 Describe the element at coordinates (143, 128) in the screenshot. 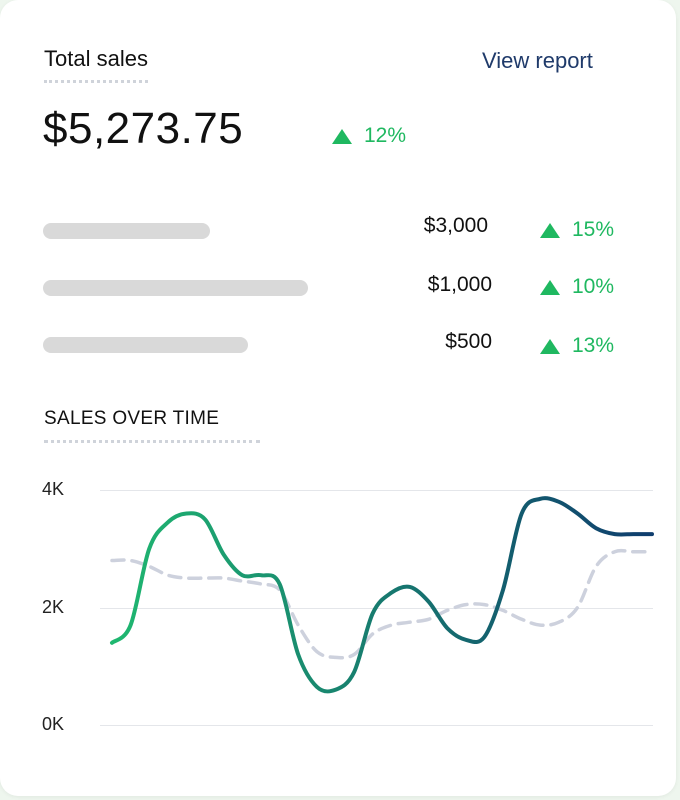

I see `total-sales-value: $5,273.75` at that location.